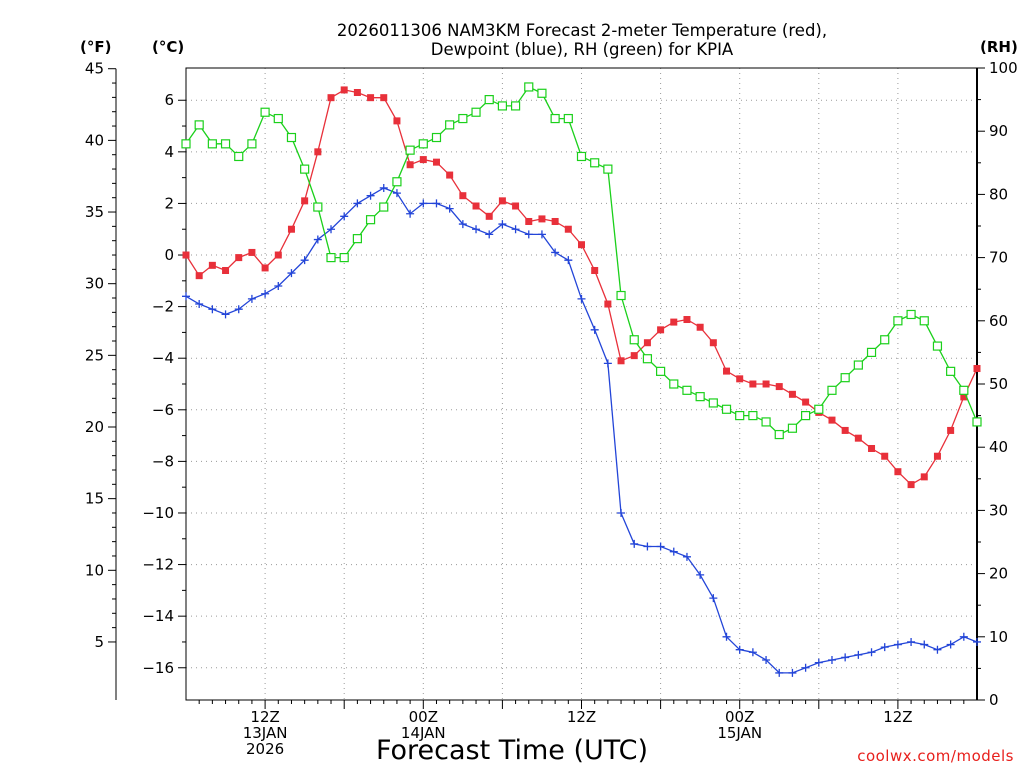 The height and width of the screenshot is (768, 1024). What do you see at coordinates (739, 717) in the screenshot?
I see `x-tick-label: 00Z` at bounding box center [739, 717].